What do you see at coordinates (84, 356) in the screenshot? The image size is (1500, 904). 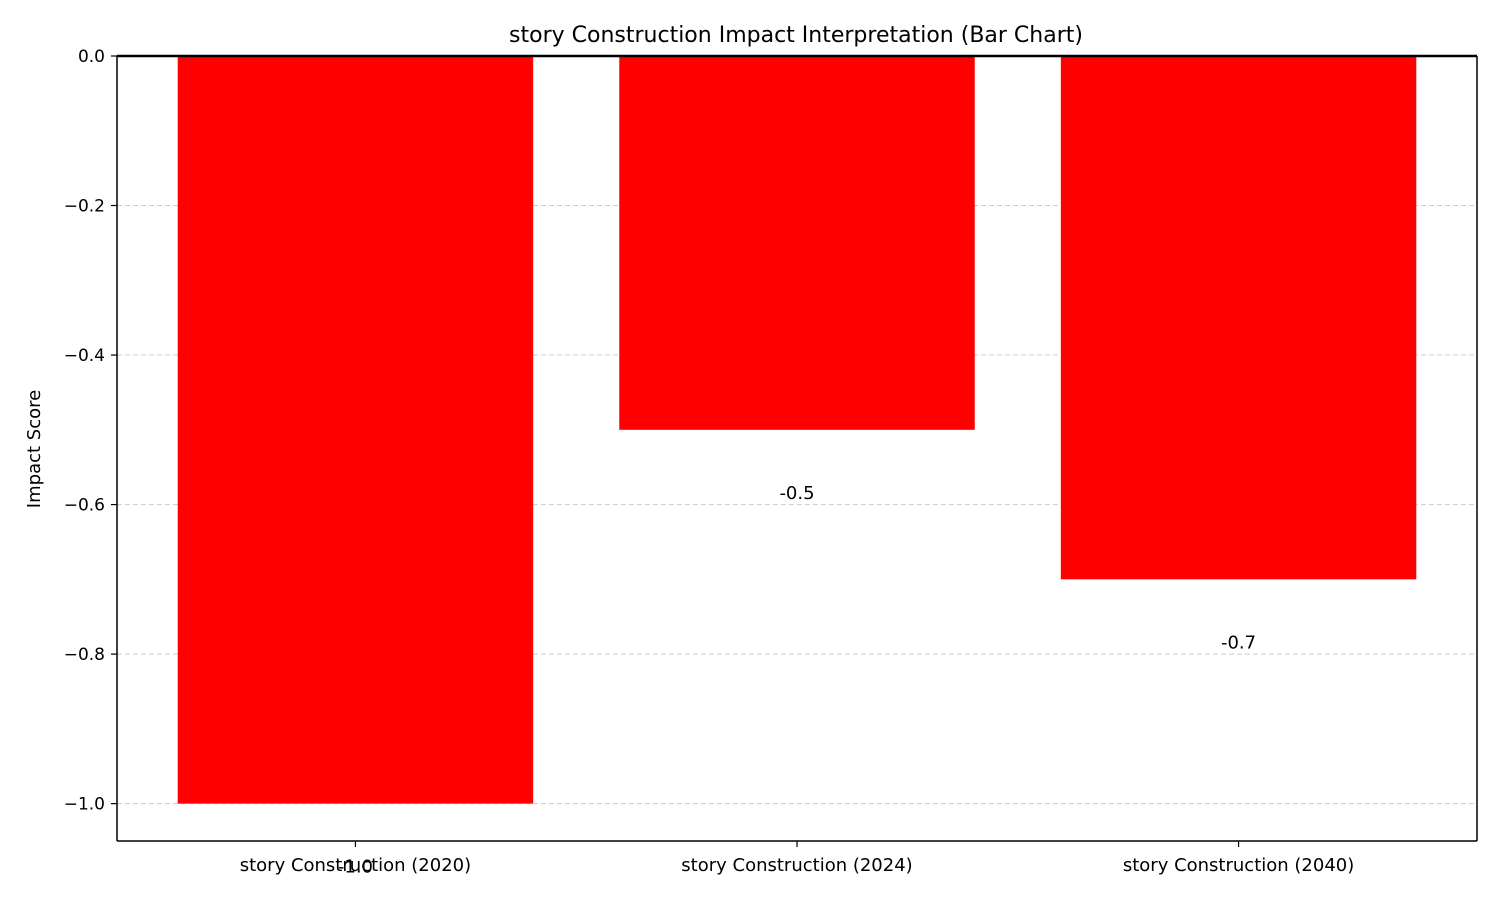 I see `y-tick-label: −0.4` at bounding box center [84, 356].